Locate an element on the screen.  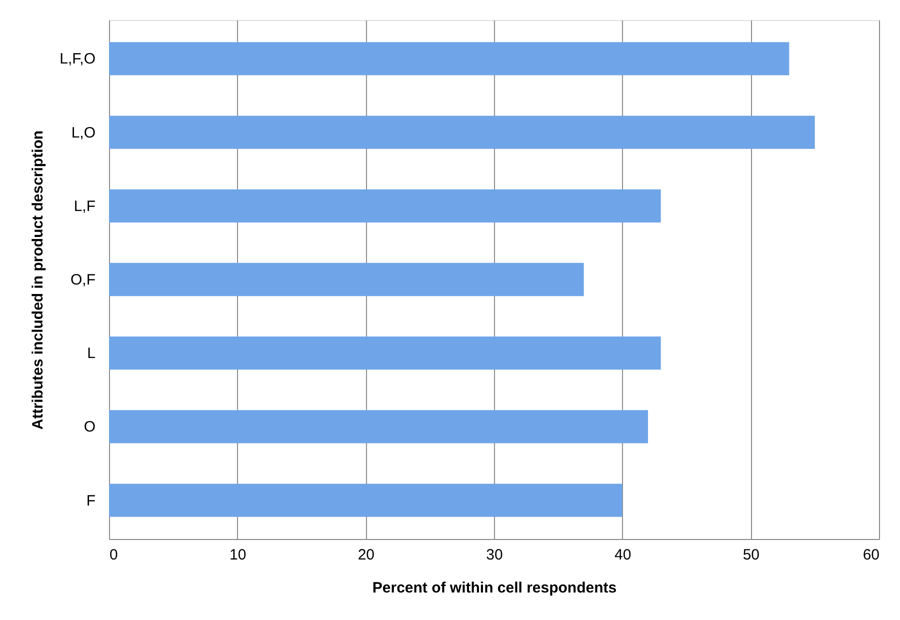
x-tick-label: 40 is located at coordinates (623, 555).